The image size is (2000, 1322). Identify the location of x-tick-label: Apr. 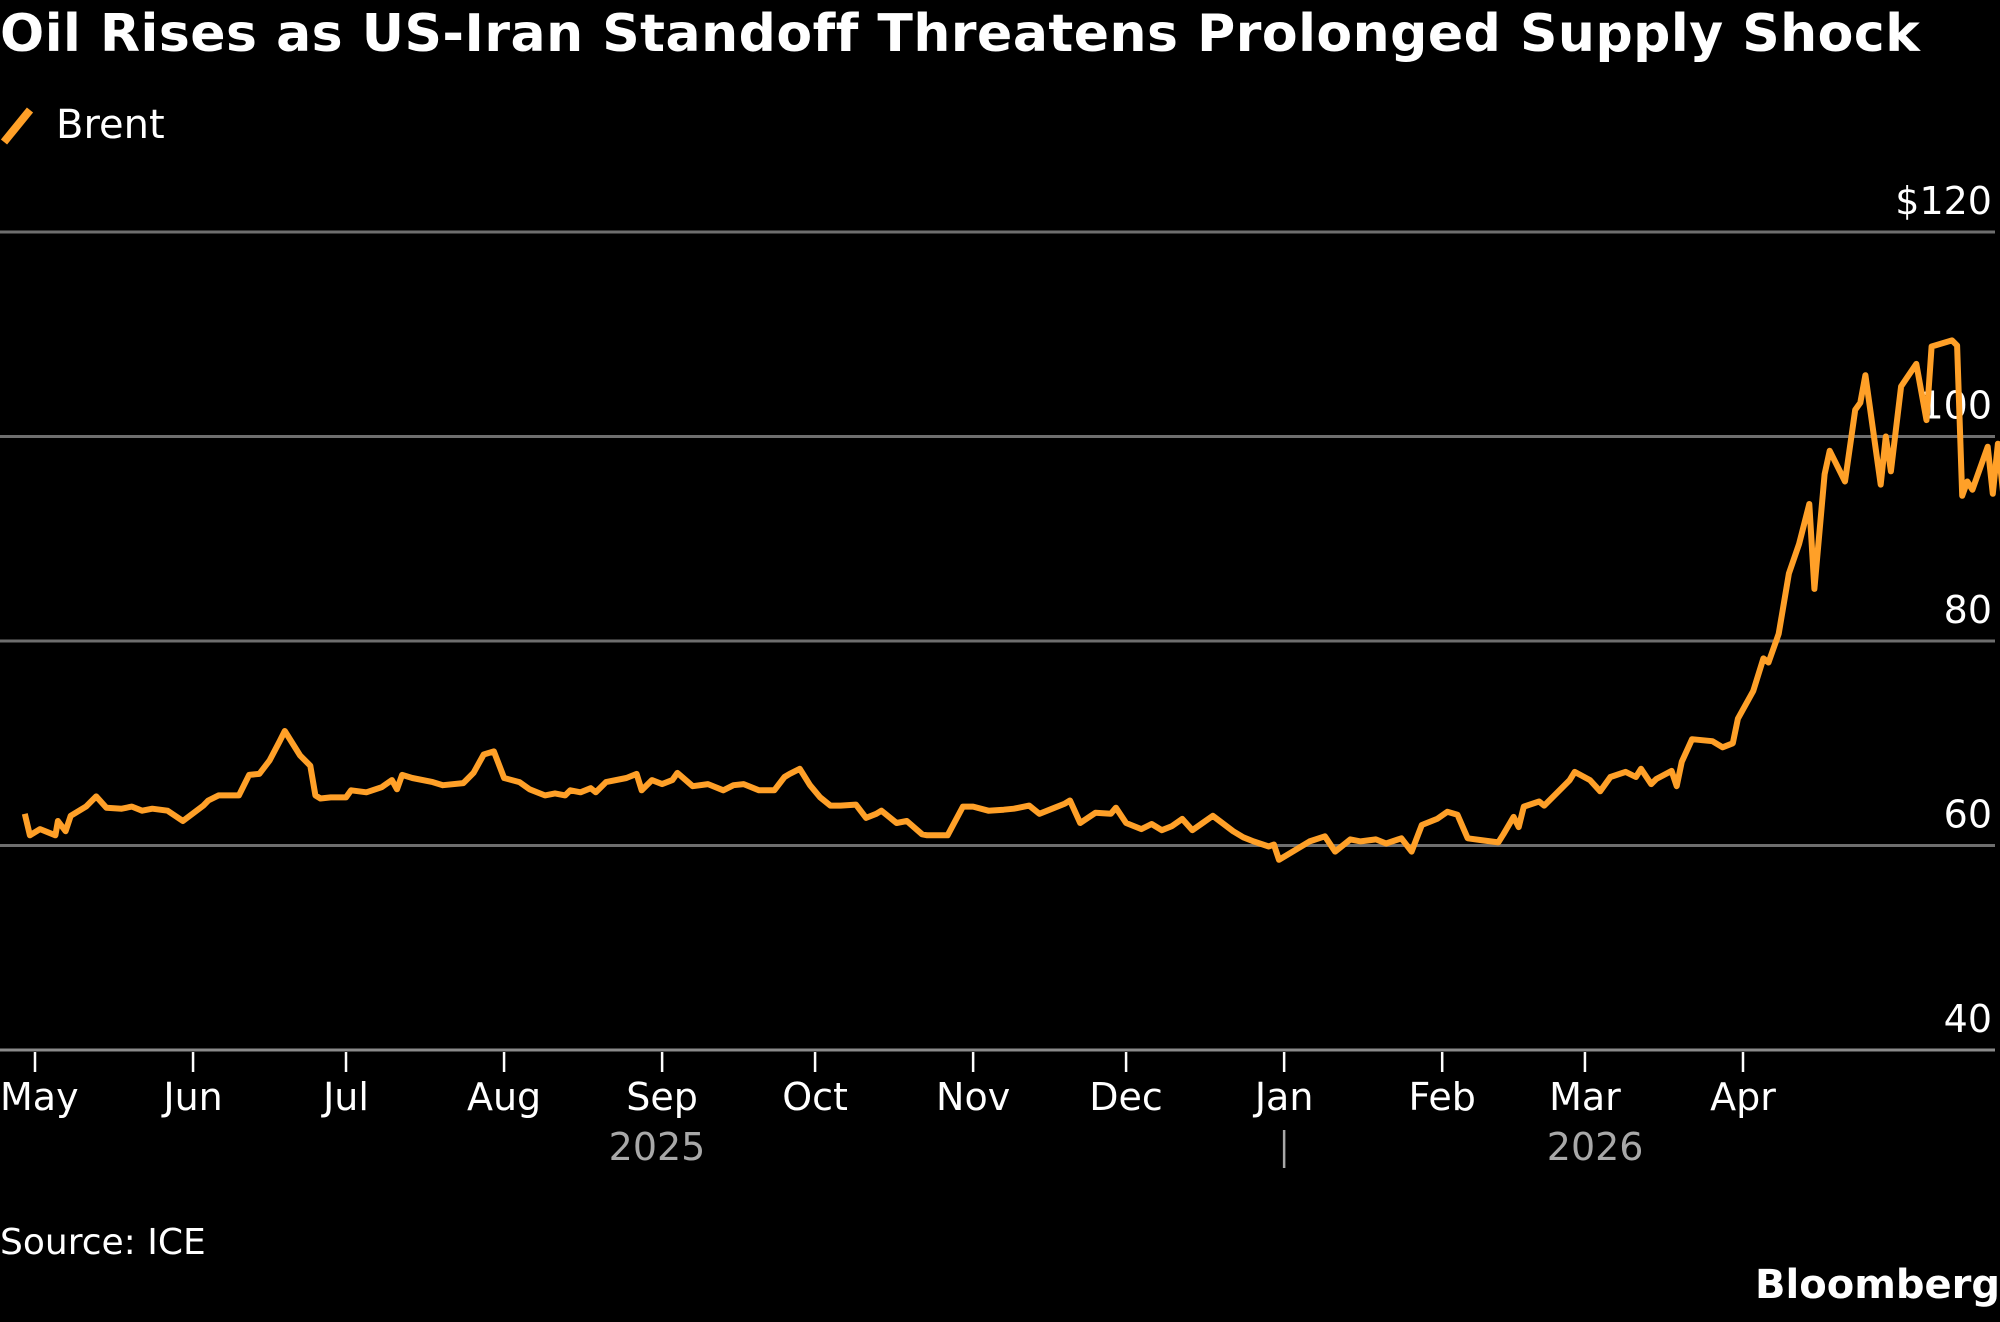
(1743, 1097).